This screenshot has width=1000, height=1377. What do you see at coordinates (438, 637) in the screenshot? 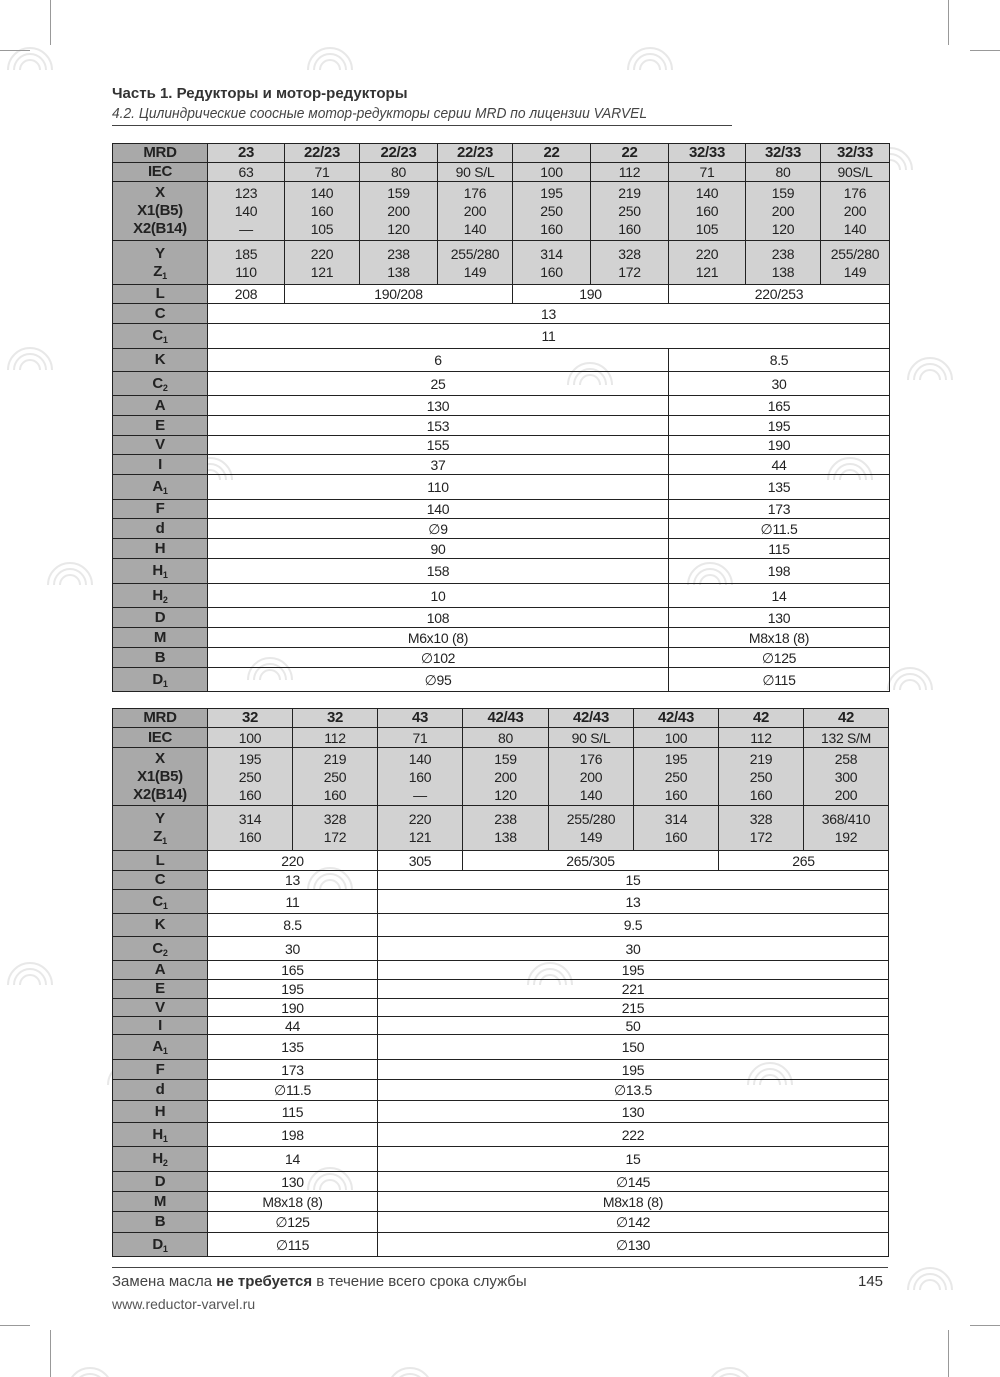
I see `table-cell: M6x10 (8)` at bounding box center [438, 637].